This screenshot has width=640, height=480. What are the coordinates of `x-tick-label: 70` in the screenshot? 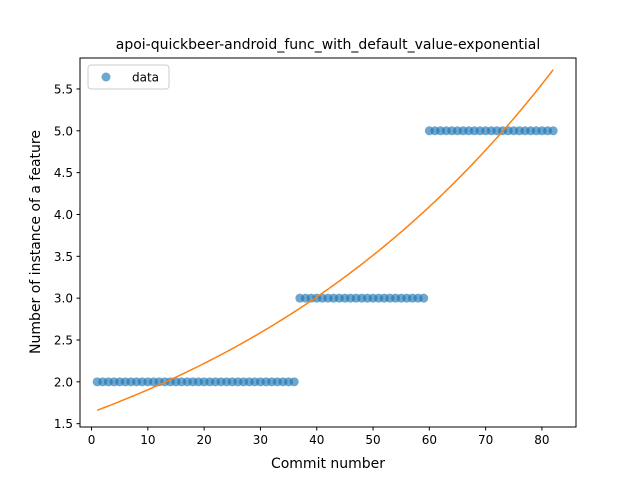 It's located at (485, 440).